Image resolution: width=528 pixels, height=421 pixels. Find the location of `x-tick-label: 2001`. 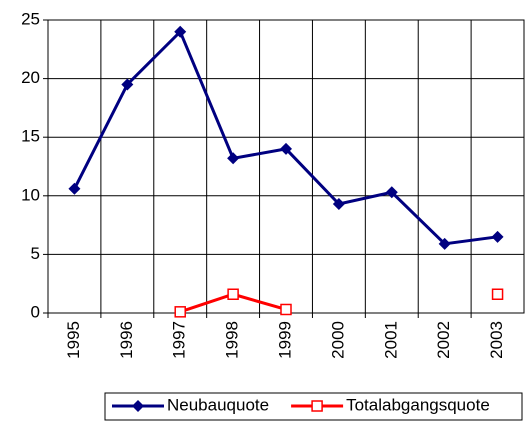

x-tick-label: 2001 is located at coordinates (390, 340).